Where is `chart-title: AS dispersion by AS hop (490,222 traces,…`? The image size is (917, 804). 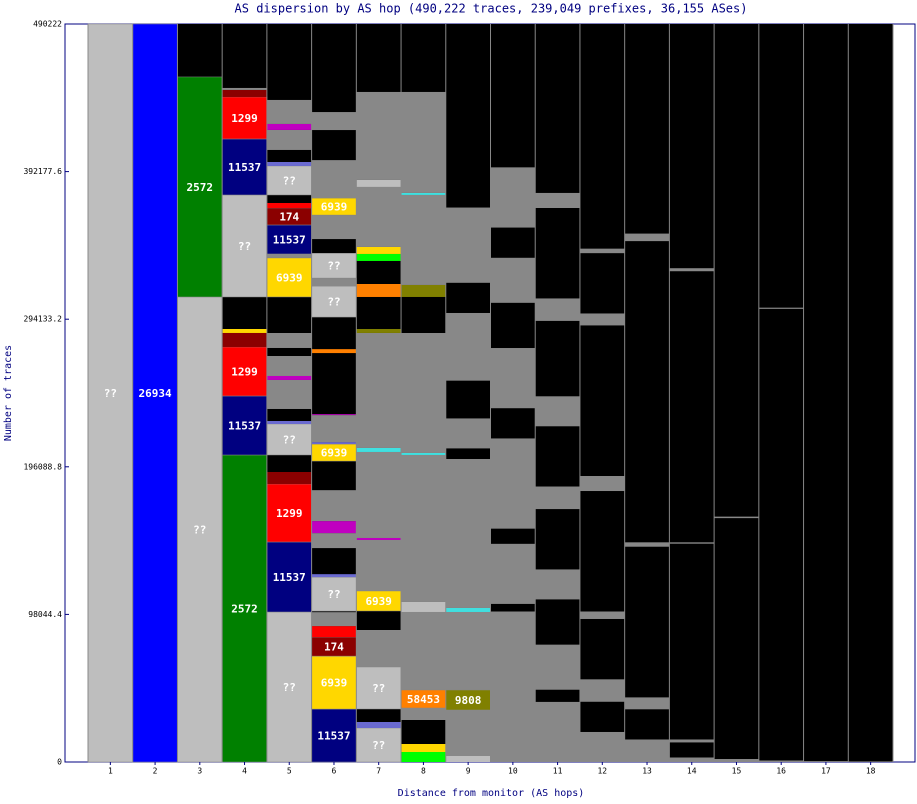
chart-title: AS dispersion by AS hop (490,222 traces,… is located at coordinates (491, 9).